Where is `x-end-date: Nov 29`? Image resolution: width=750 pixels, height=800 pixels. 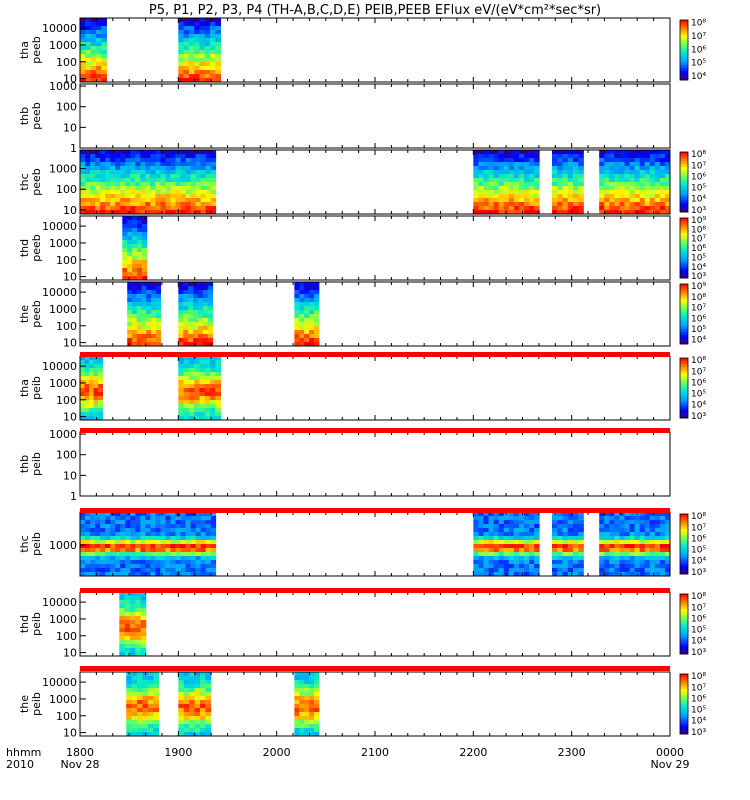 x-end-date: Nov 29 is located at coordinates (670, 764).